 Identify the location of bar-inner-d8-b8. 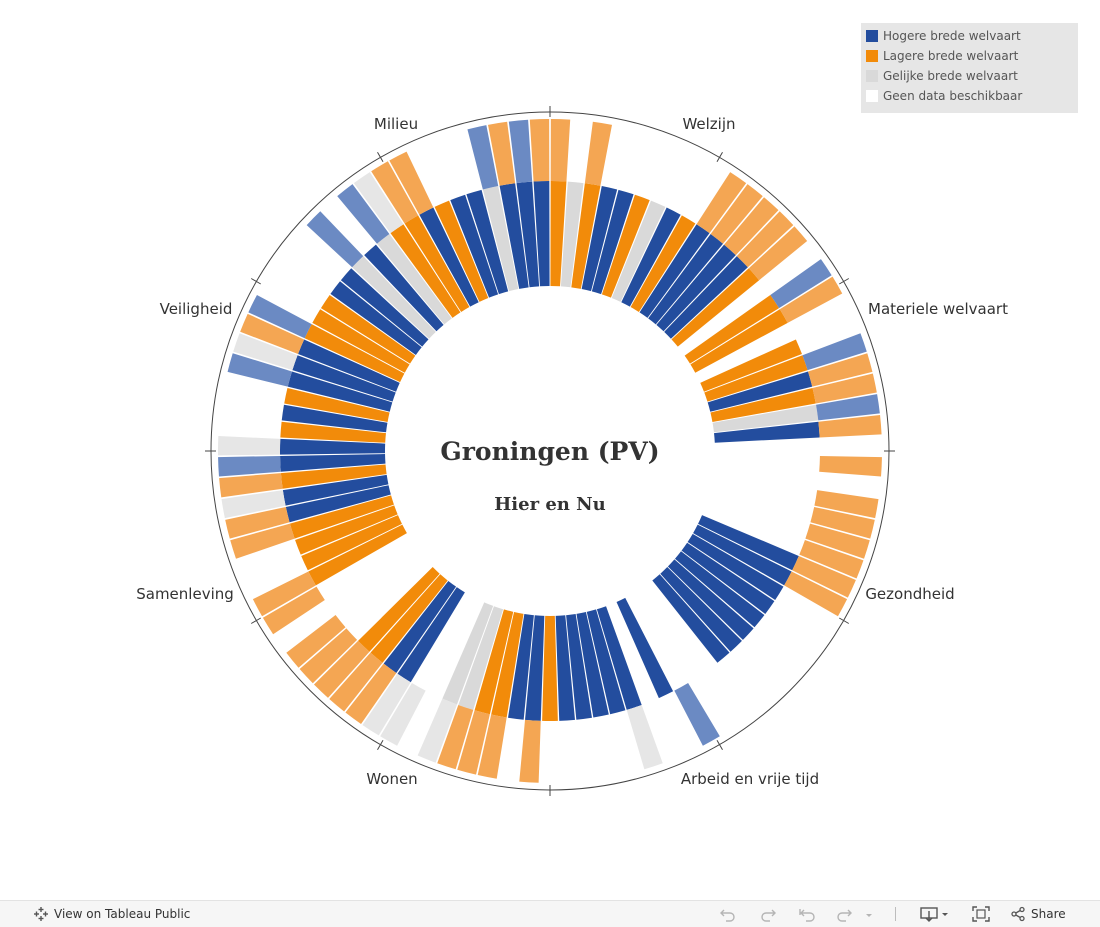
(333, 476).